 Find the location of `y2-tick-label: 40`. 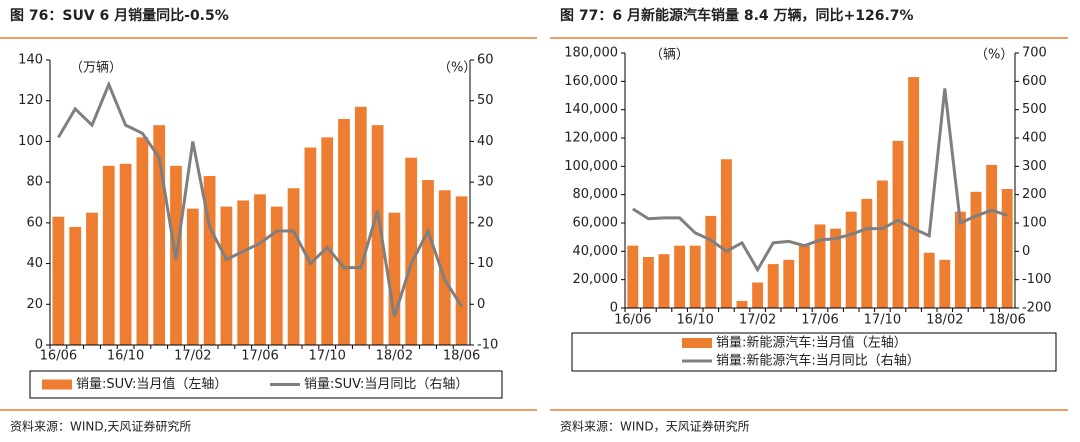

y2-tick-label: 40 is located at coordinates (485, 141).